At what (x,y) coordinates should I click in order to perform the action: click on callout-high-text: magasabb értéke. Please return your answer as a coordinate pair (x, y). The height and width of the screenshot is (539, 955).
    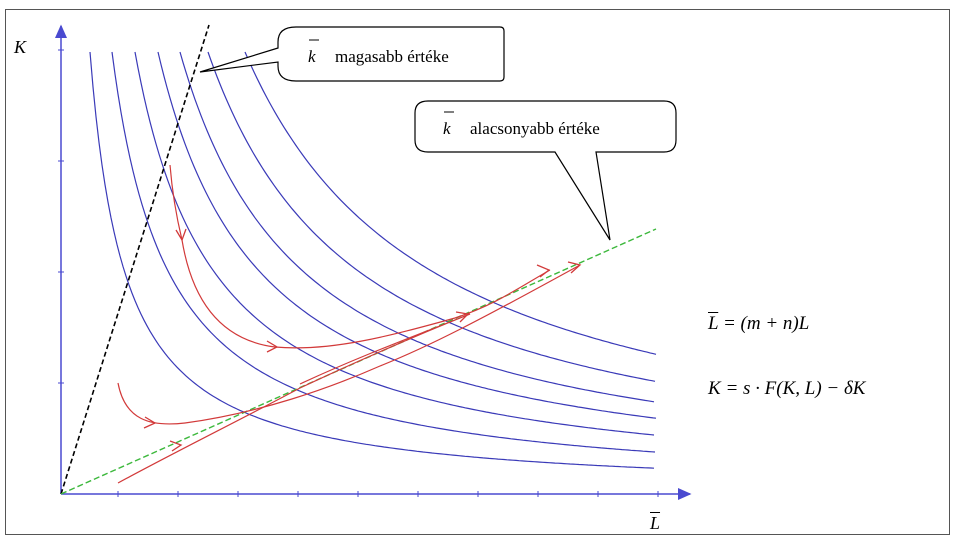
    Looking at the image, I should click on (392, 56).